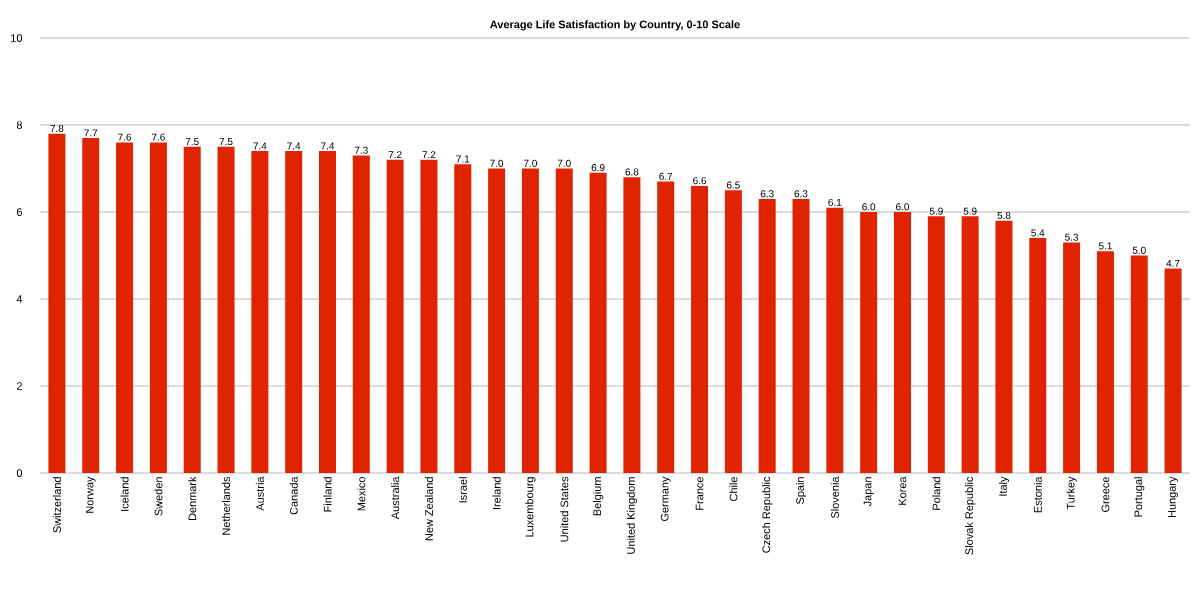  Describe the element at coordinates (19, 386) in the screenshot. I see `y-tick-label: 2` at that location.